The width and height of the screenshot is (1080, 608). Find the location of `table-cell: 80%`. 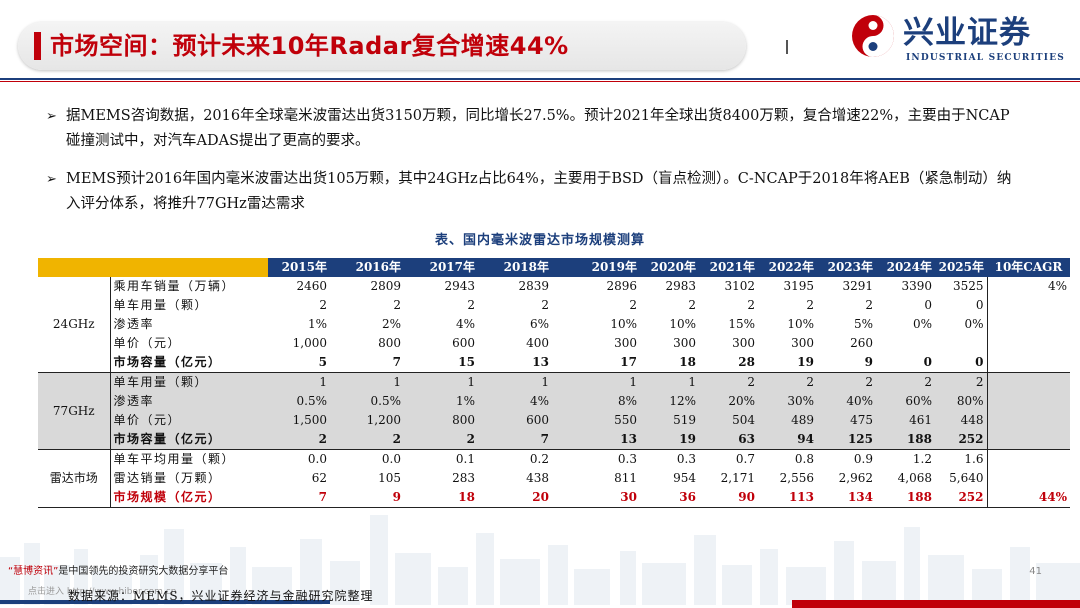

table-cell: 80% is located at coordinates (961, 401).